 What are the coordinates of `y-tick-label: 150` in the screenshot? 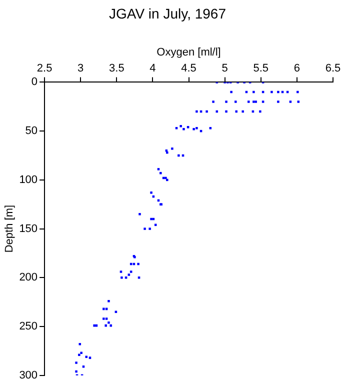 It's located at (28, 228).